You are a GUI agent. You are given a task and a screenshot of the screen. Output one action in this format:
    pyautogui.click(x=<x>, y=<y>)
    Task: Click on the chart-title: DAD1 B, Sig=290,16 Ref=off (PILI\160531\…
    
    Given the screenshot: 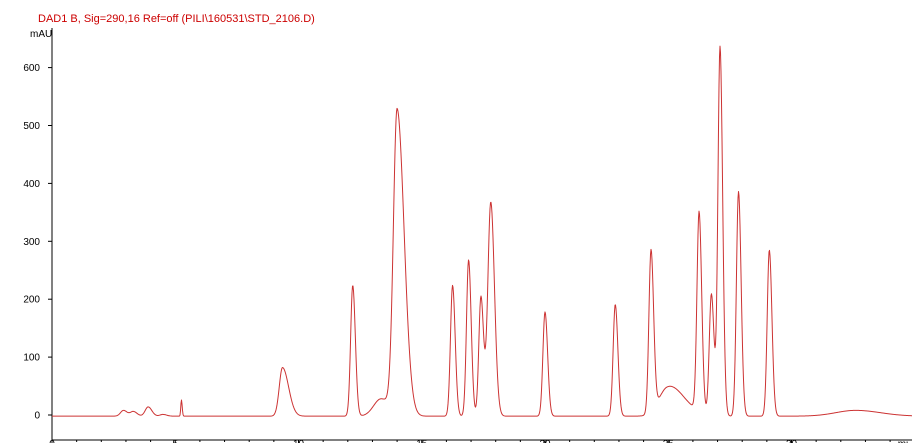 What is the action you would take?
    pyautogui.click(x=176, y=19)
    